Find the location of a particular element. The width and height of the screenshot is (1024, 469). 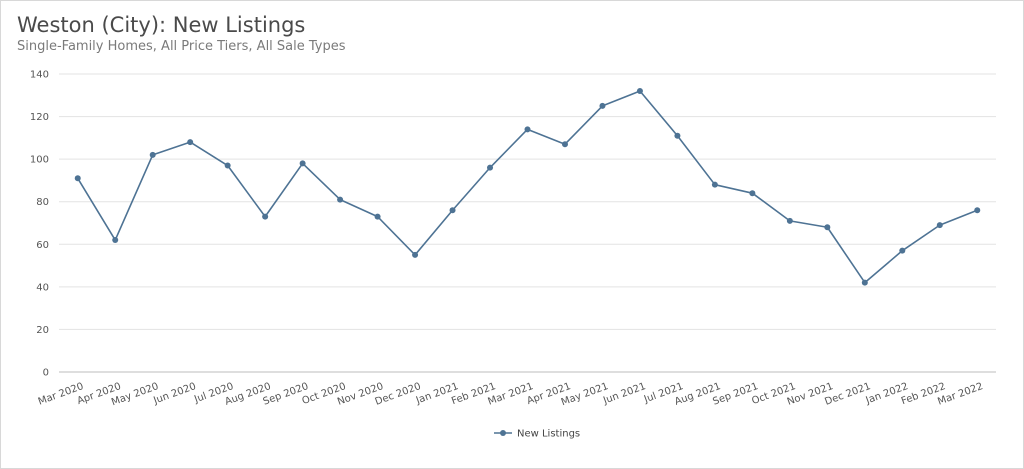

x-tick-label: Jun 2020 is located at coordinates (174, 394).